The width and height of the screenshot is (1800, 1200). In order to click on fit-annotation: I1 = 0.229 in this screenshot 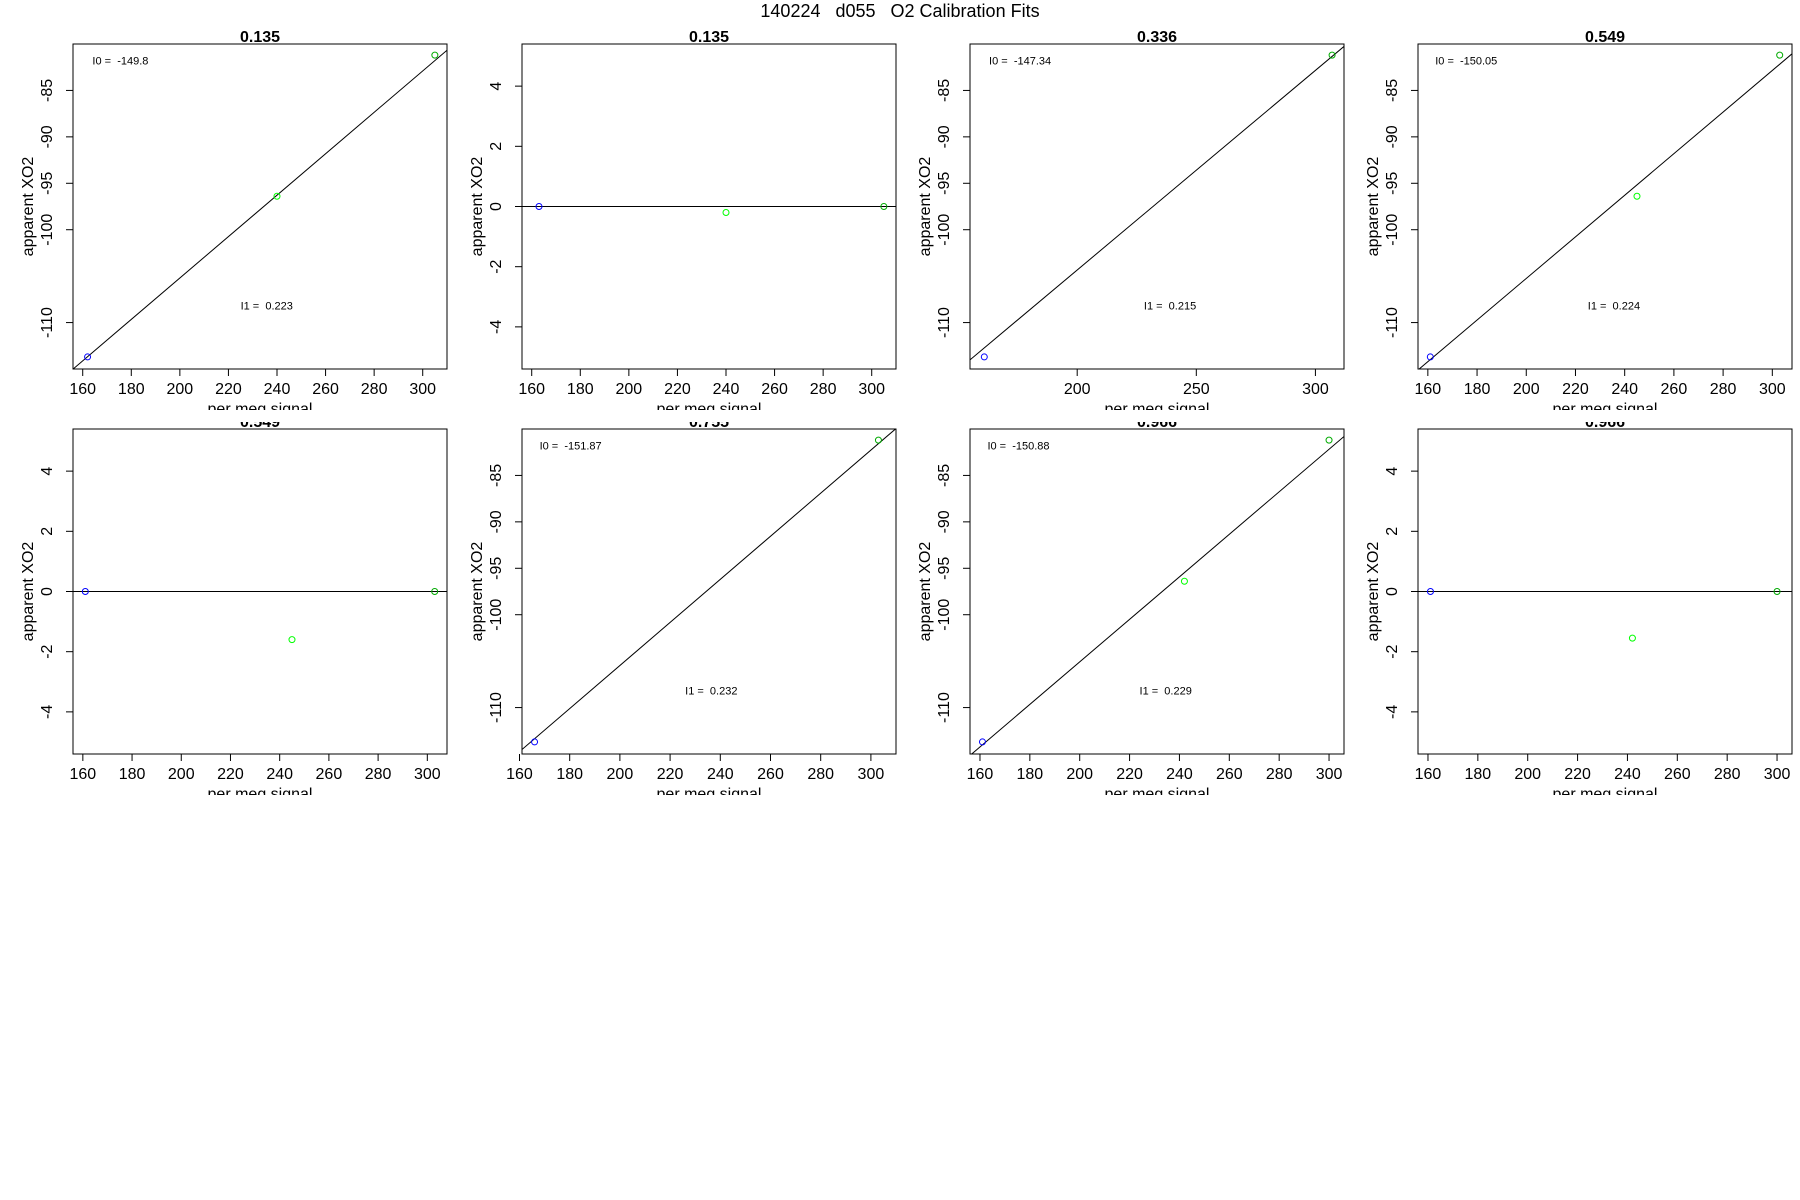, I will do `click(1166, 692)`.